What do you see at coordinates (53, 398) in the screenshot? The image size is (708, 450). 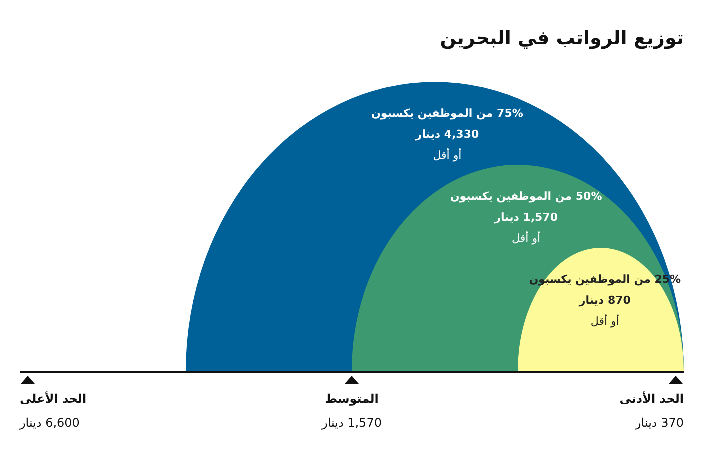 I see `text: الحد الأعلى` at bounding box center [53, 398].